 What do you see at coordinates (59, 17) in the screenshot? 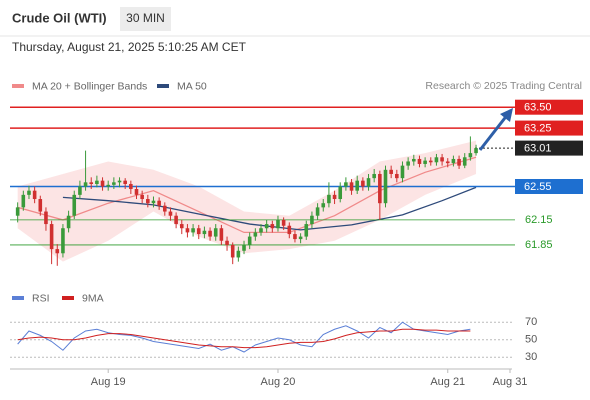
I see `title: Crude Oil (WTI)` at bounding box center [59, 17].